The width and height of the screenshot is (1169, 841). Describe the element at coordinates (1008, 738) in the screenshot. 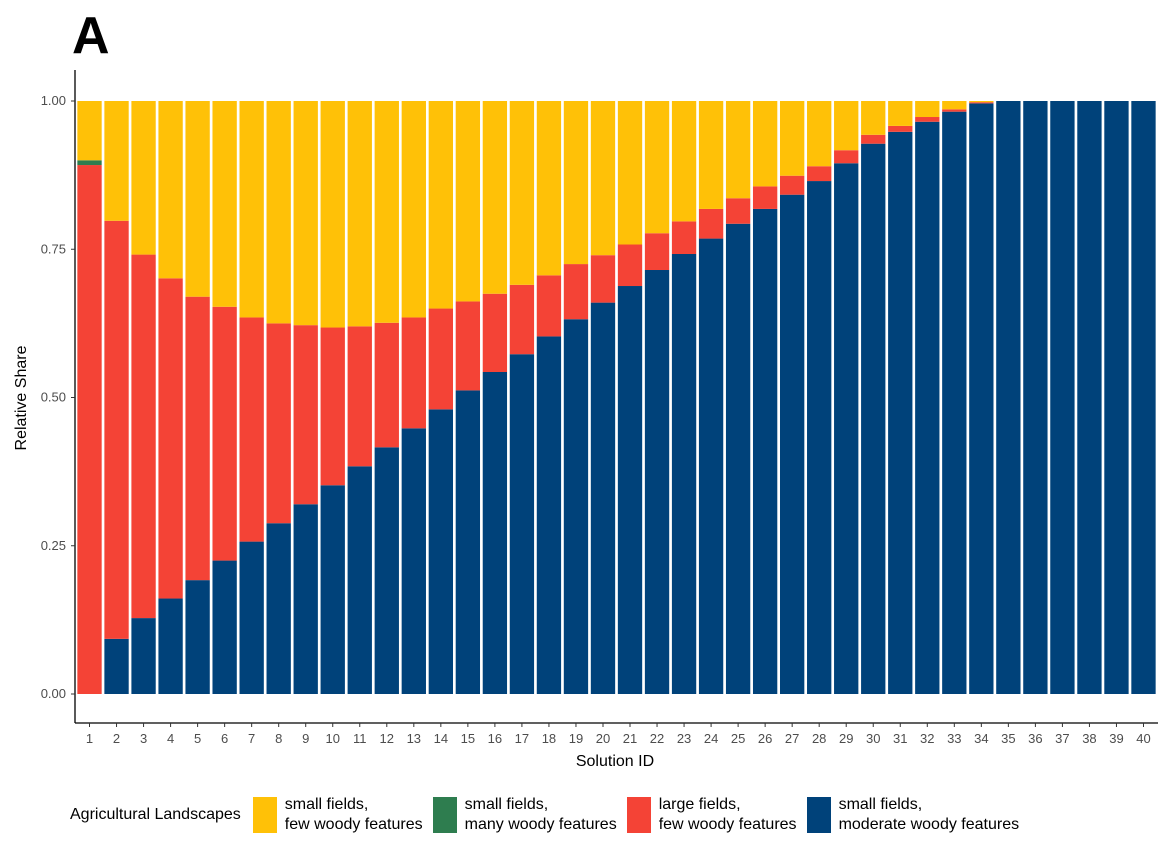

I see `x-tick-label: 35` at that location.